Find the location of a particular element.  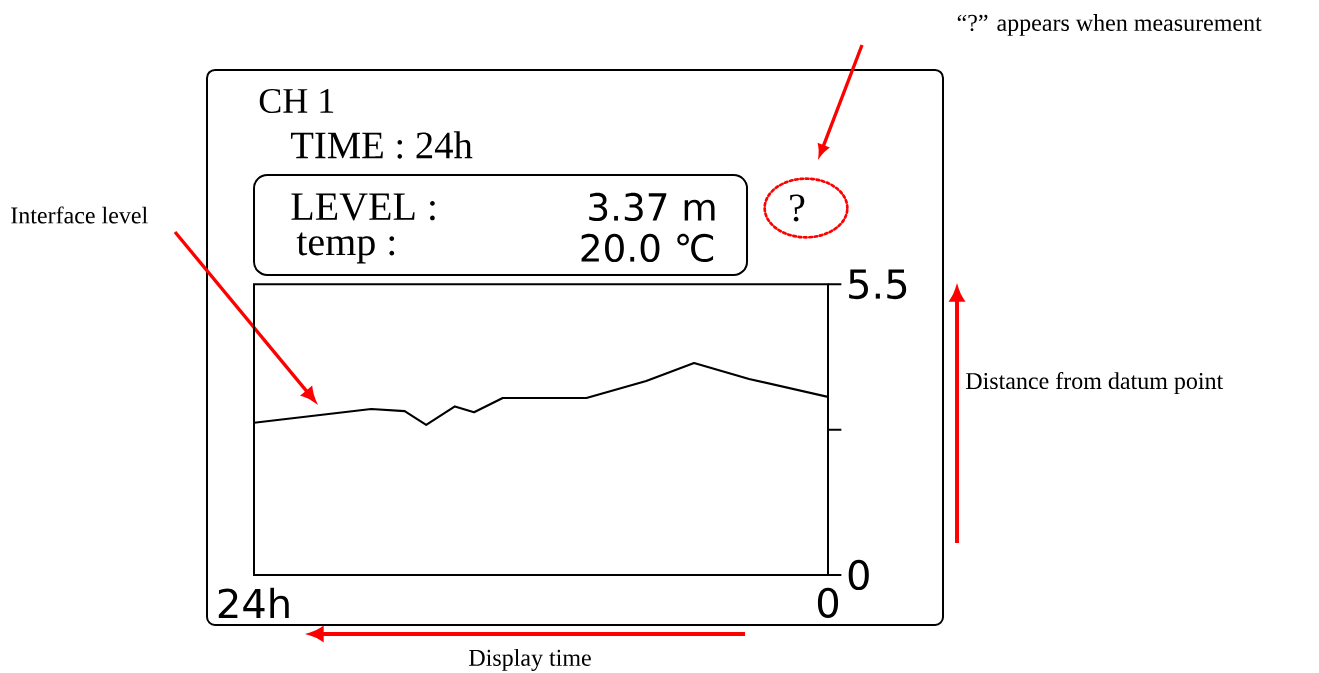

text: “?” appears when measurement is located at coordinates (1109, 25).